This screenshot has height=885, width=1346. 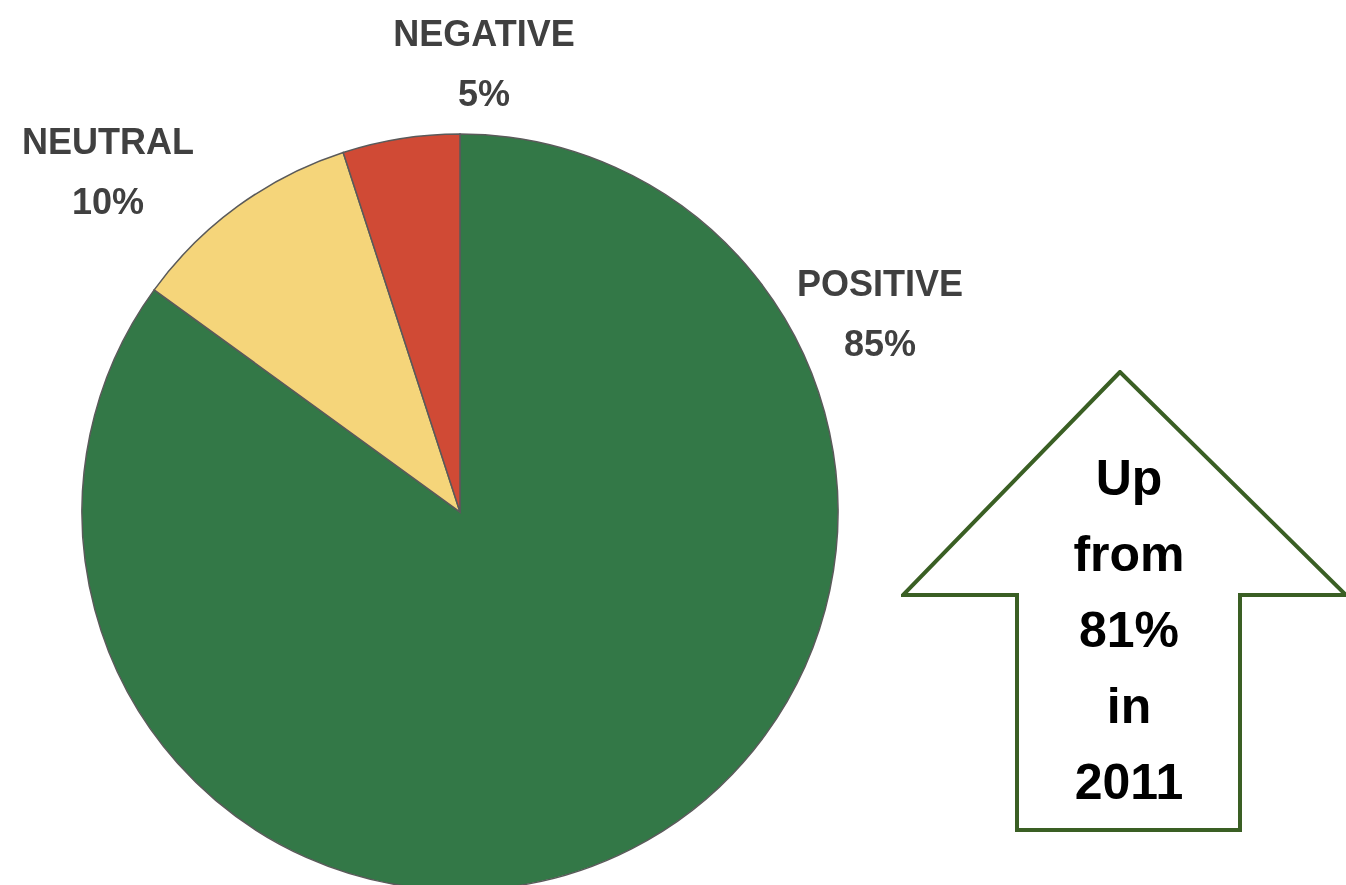 What do you see at coordinates (108, 141) in the screenshot?
I see `slice-label: NEUTRAL` at bounding box center [108, 141].